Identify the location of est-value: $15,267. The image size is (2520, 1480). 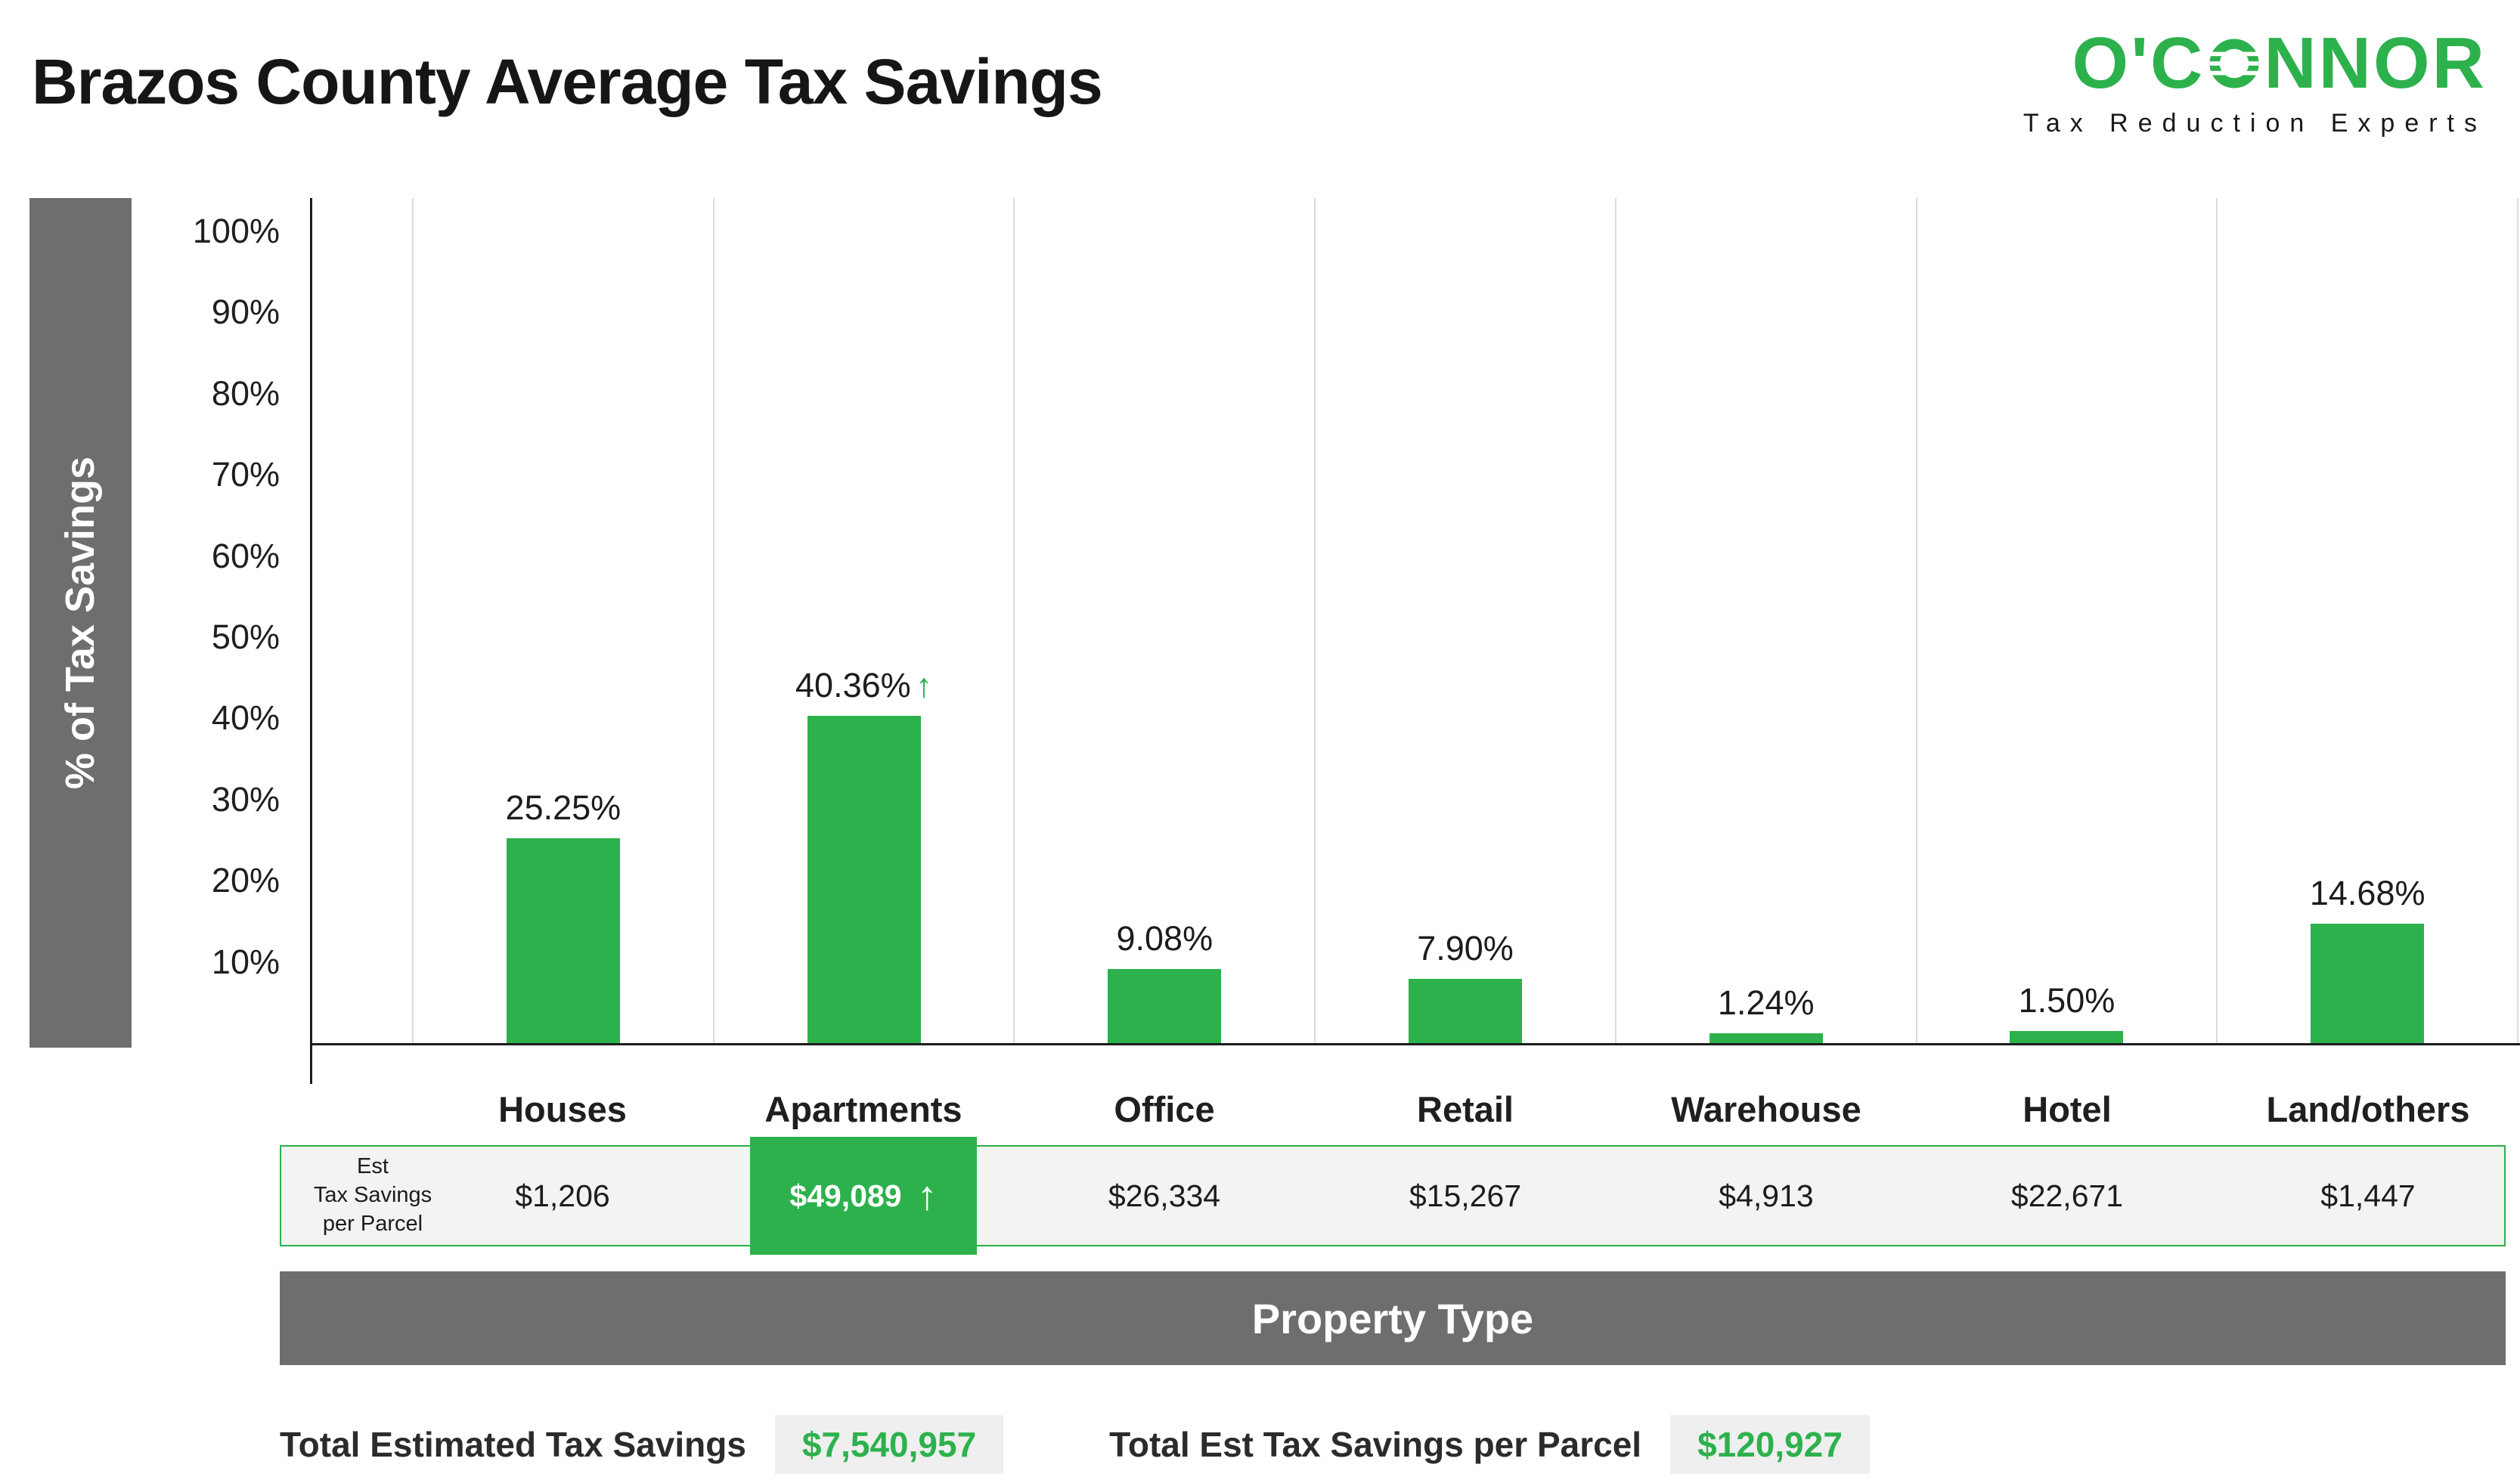
(1465, 1196).